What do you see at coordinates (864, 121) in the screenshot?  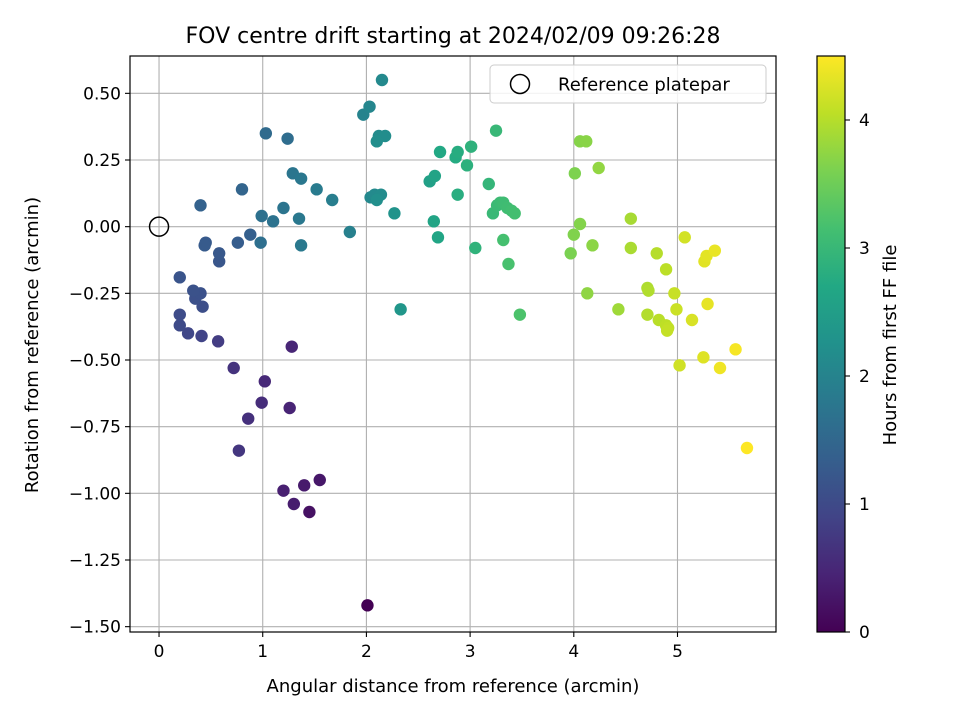 I see `colorbar-tick-label: 4` at bounding box center [864, 121].